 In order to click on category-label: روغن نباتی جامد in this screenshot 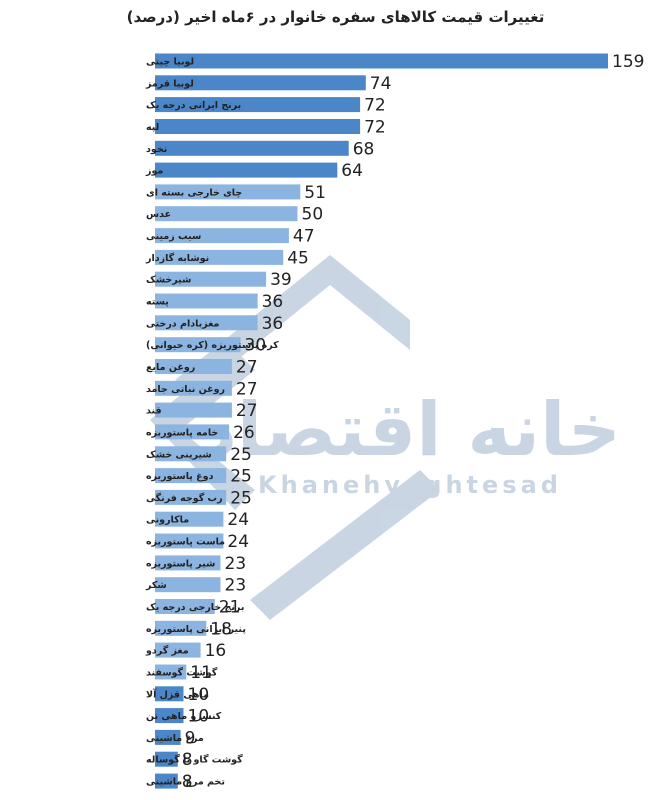, I will do `click(185, 389)`.